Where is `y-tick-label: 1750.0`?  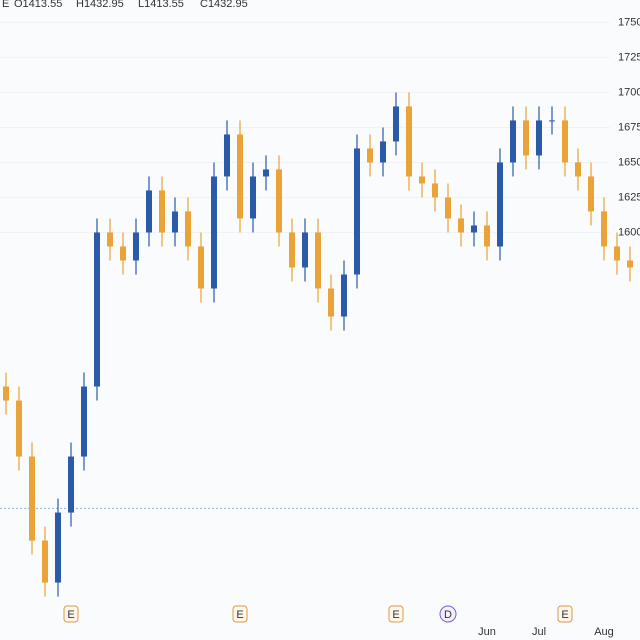 y-tick-label: 1750.0 is located at coordinates (629, 22).